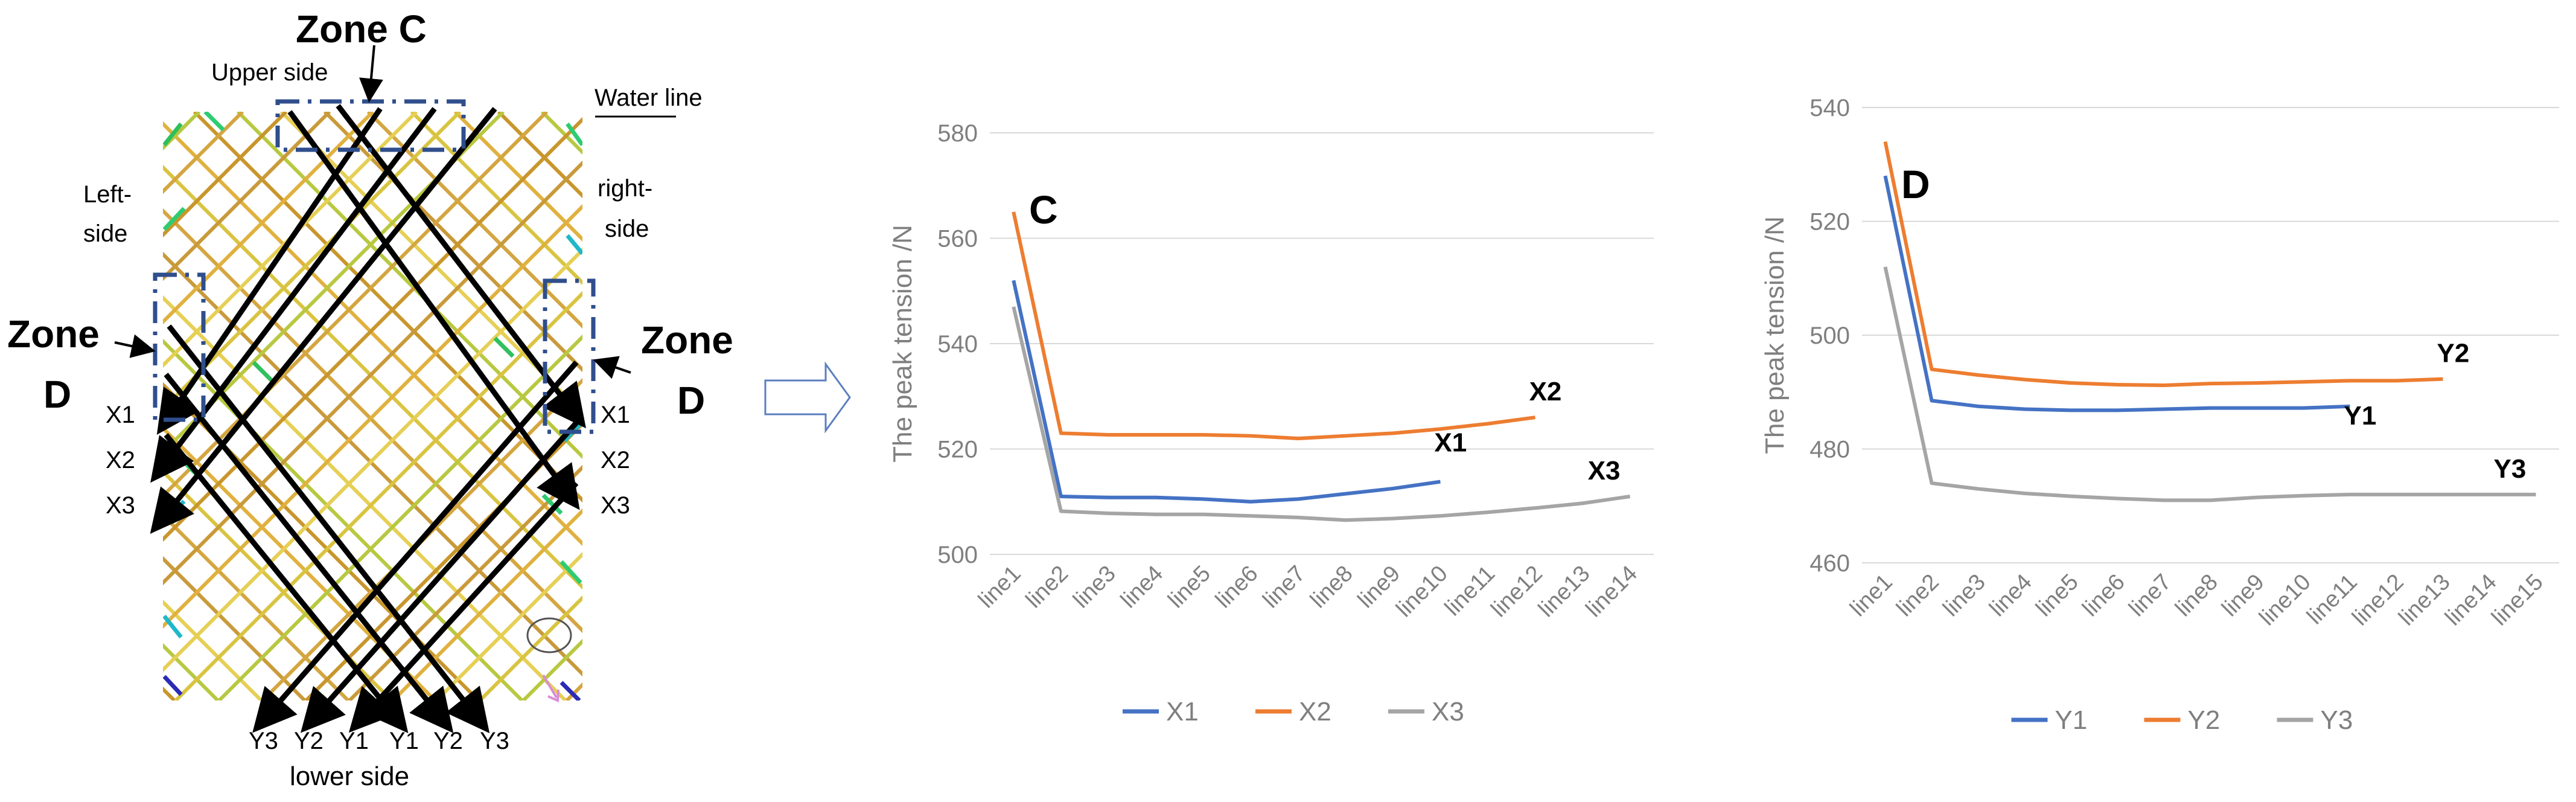  I want to click on x-tick-label: line15, so click(2517, 599).